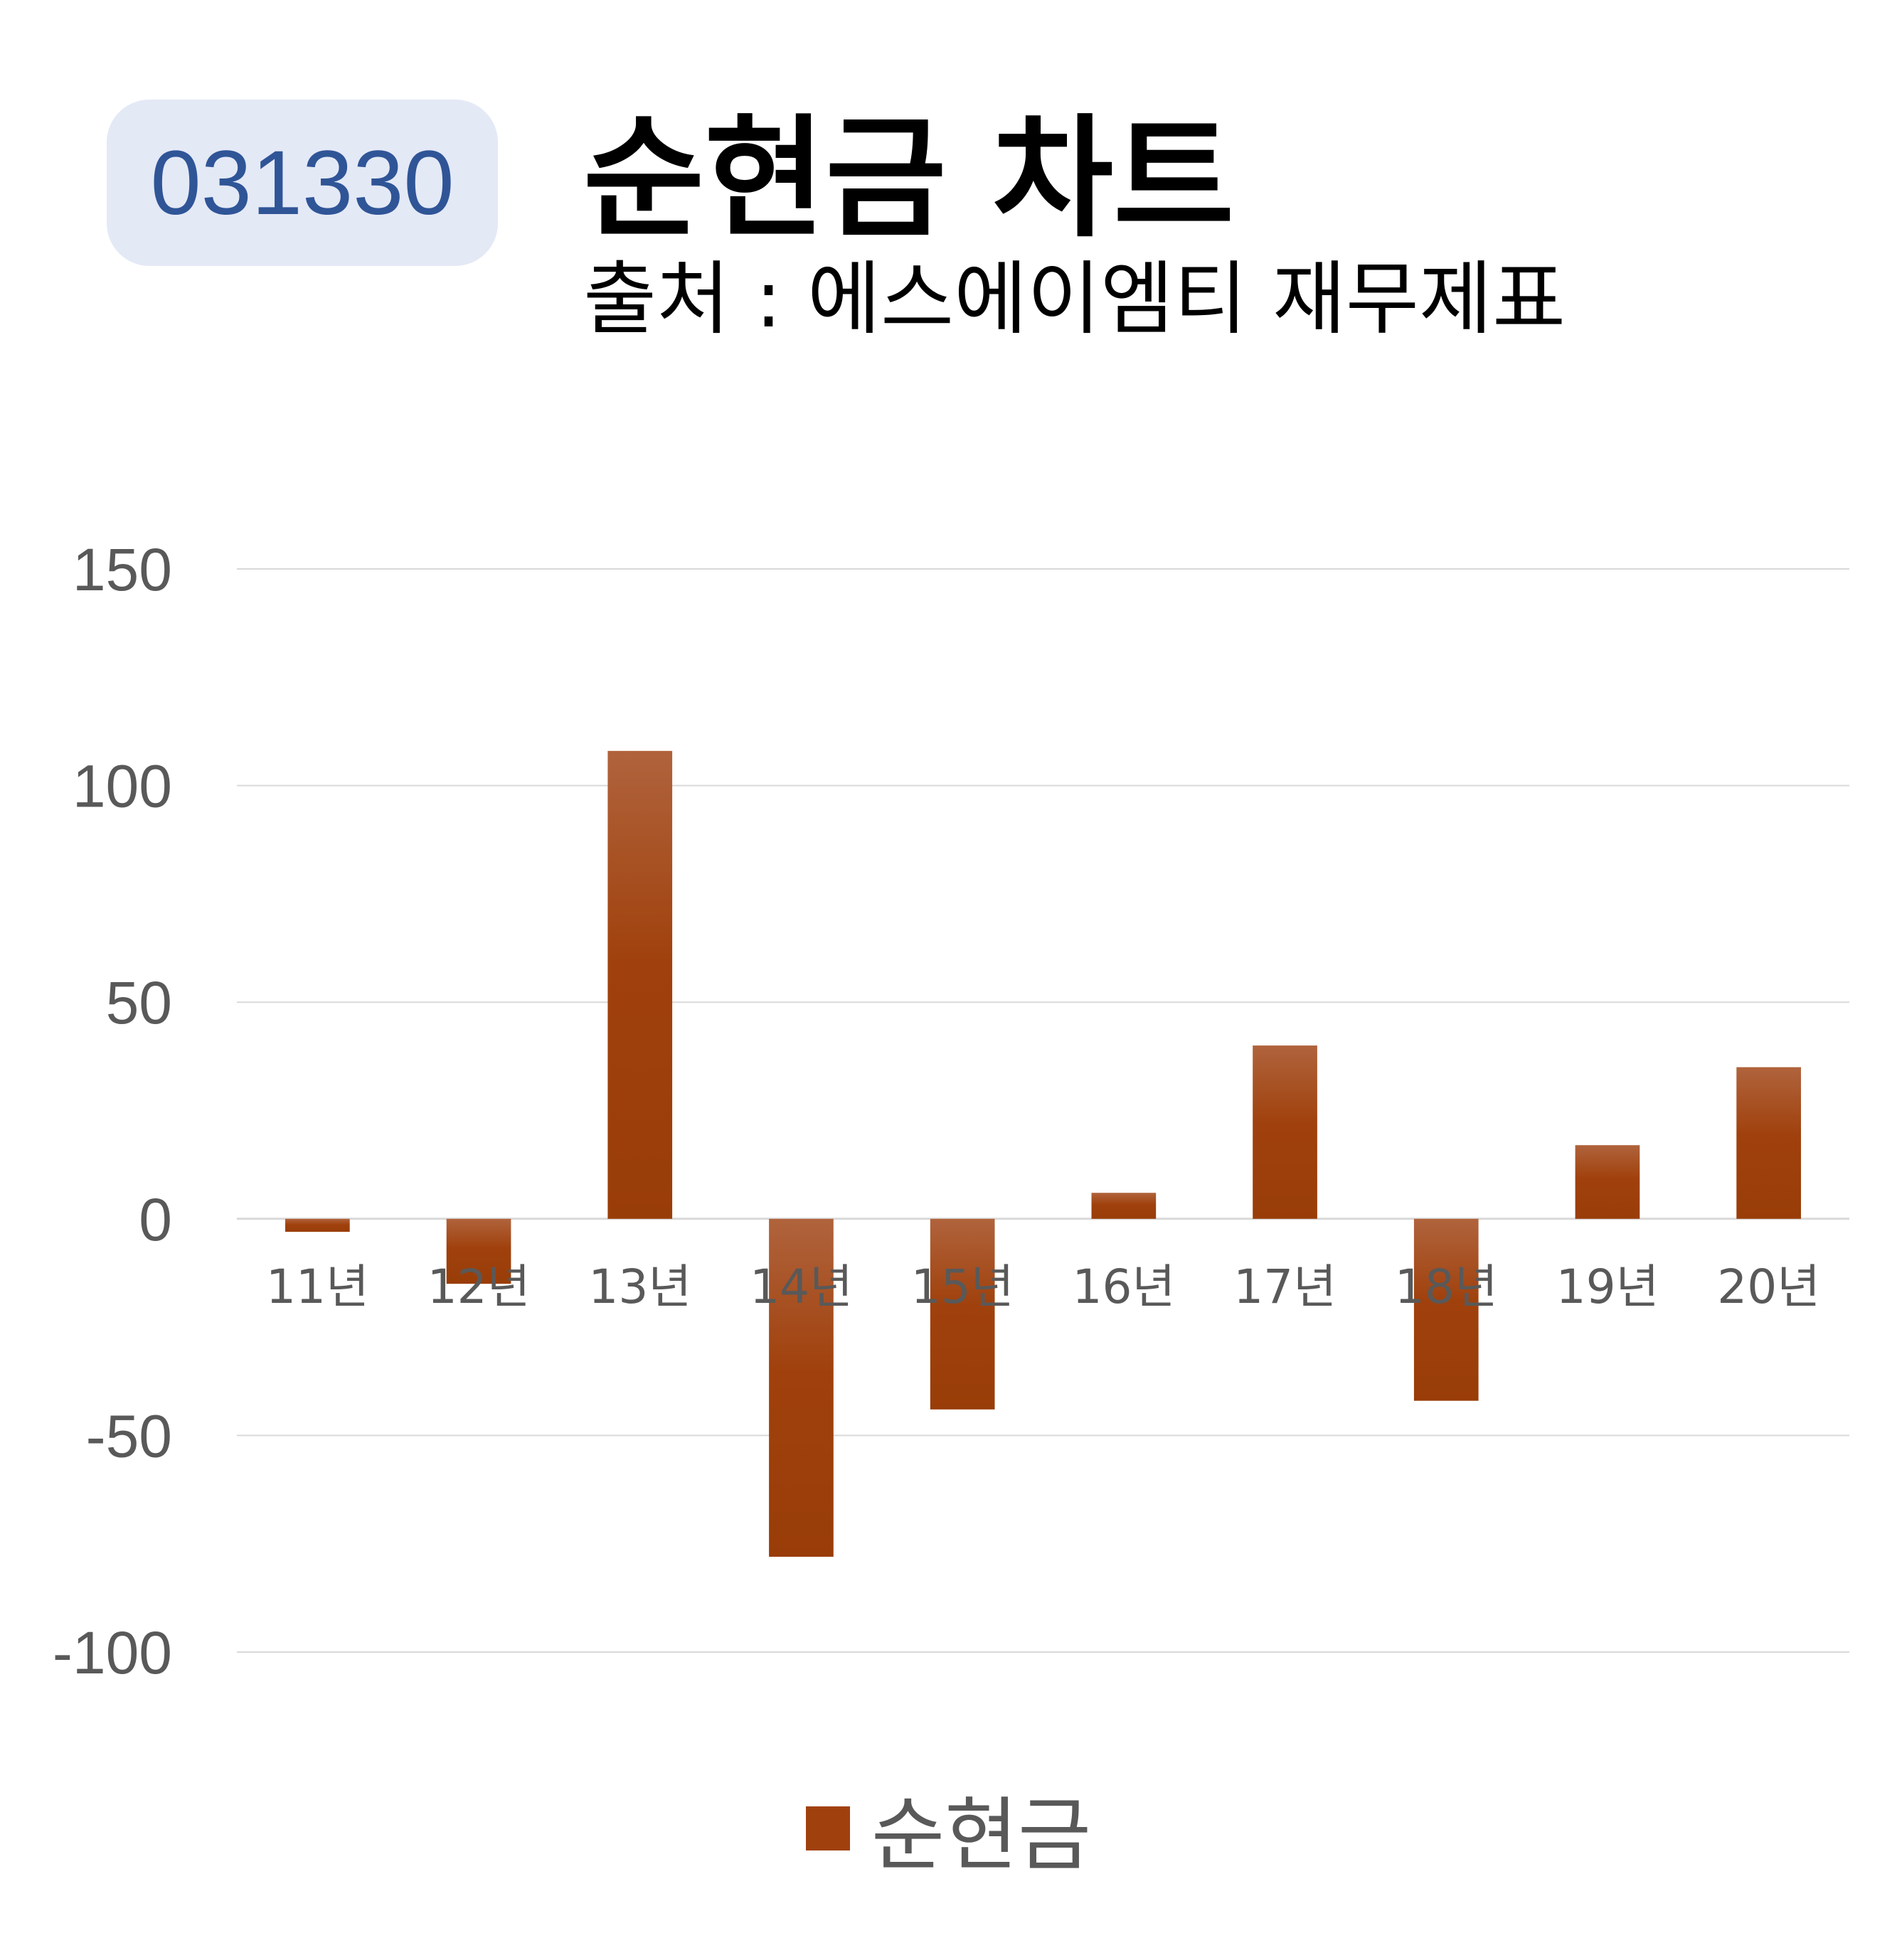 Image resolution: width=1897 pixels, height=1960 pixels. What do you see at coordinates (479, 1286) in the screenshot?
I see `x-tick-label: 12년` at bounding box center [479, 1286].